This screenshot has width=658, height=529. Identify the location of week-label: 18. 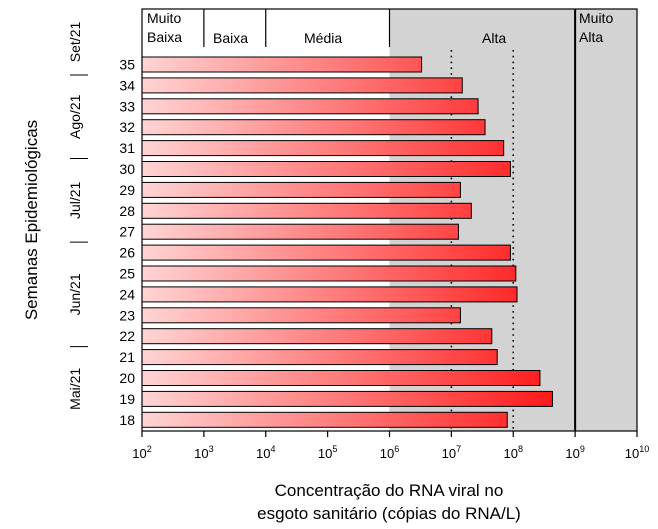
(127, 420).